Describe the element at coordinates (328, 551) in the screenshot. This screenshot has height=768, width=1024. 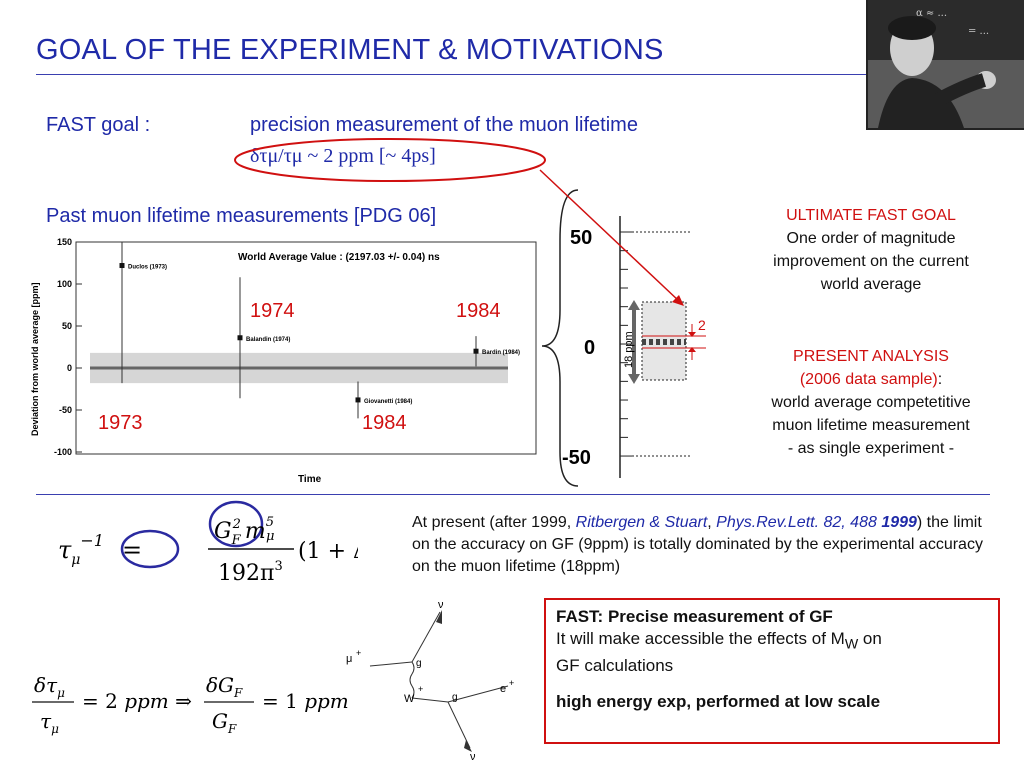
I see `svg-text: (1 + Δq)` at that location.